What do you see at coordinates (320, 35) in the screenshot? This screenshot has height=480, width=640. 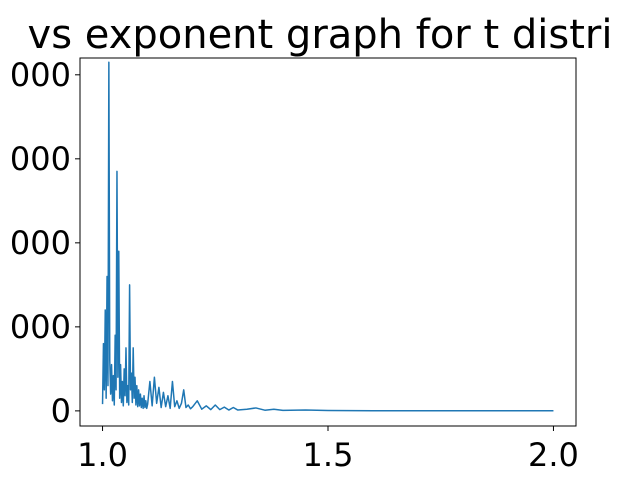 I see `chart-title: vs exponent graph for t distri` at bounding box center [320, 35].